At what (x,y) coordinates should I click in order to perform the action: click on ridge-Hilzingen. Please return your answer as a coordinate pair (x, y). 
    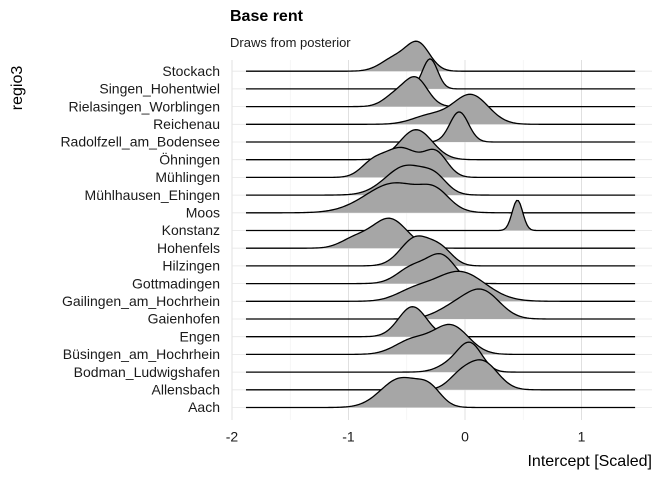
    Looking at the image, I should click on (440, 251).